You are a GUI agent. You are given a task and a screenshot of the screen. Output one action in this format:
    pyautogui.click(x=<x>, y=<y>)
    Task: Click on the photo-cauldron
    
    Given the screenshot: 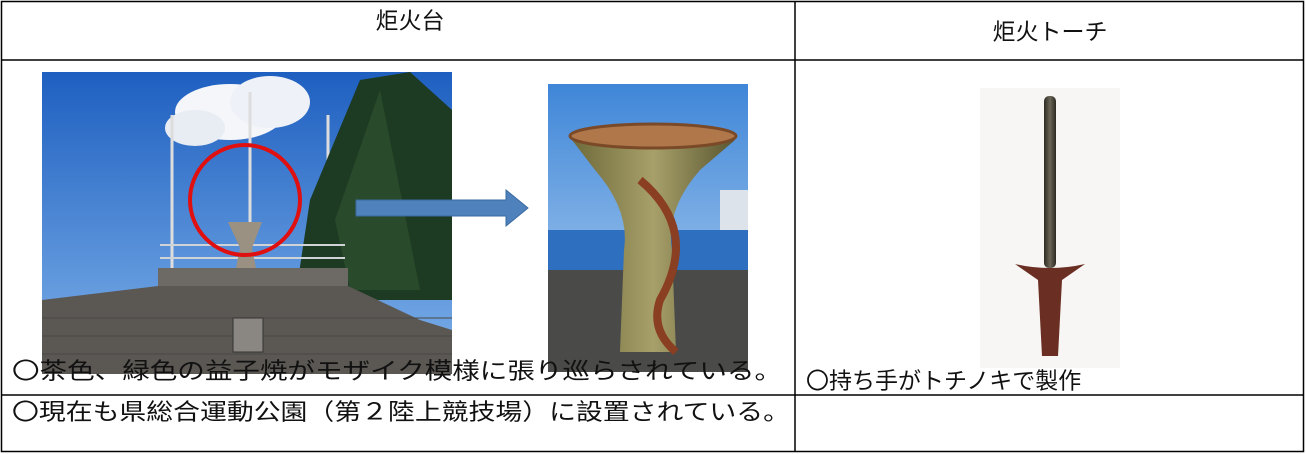 What is the action you would take?
    pyautogui.click(x=648, y=228)
    